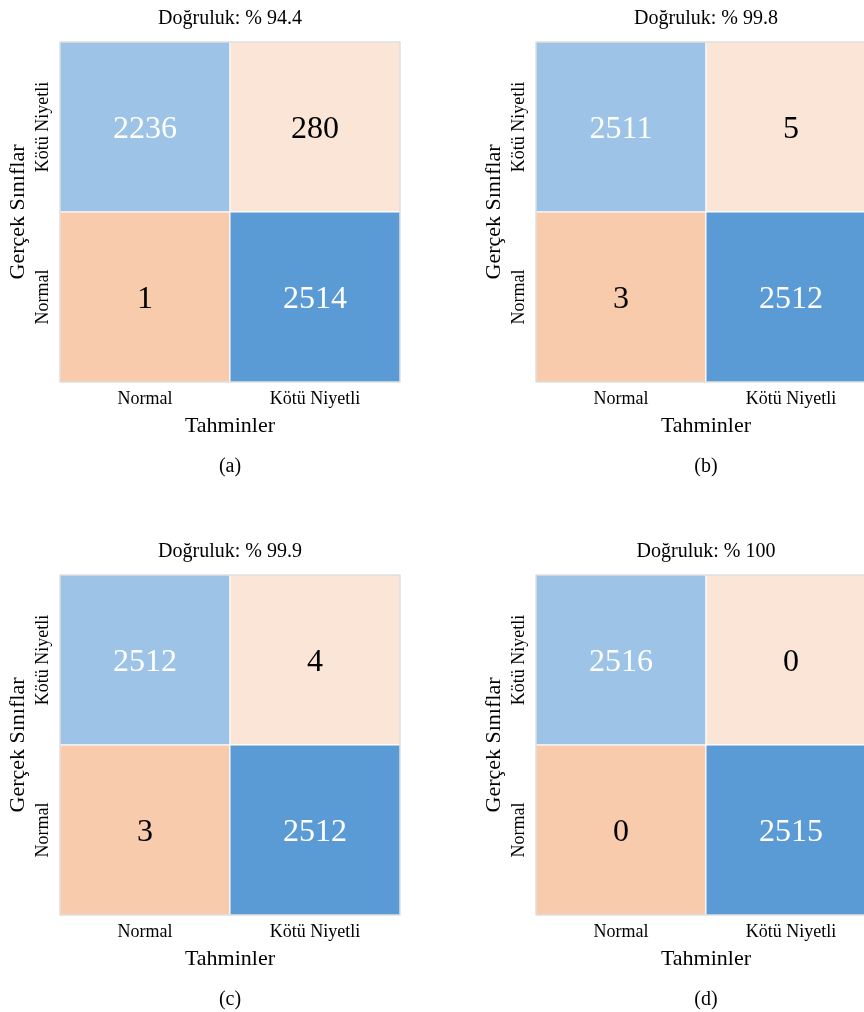 This screenshot has height=1012, width=864. Describe the element at coordinates (706, 465) in the screenshot. I see `text: (b)` at that location.